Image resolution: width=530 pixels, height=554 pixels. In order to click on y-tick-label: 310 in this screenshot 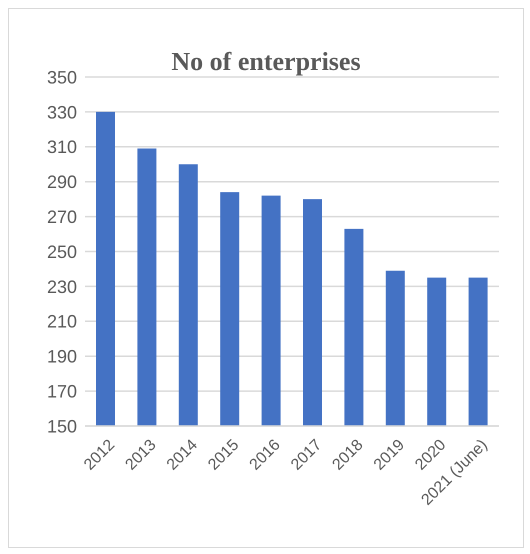, I will do `click(61, 147)`.